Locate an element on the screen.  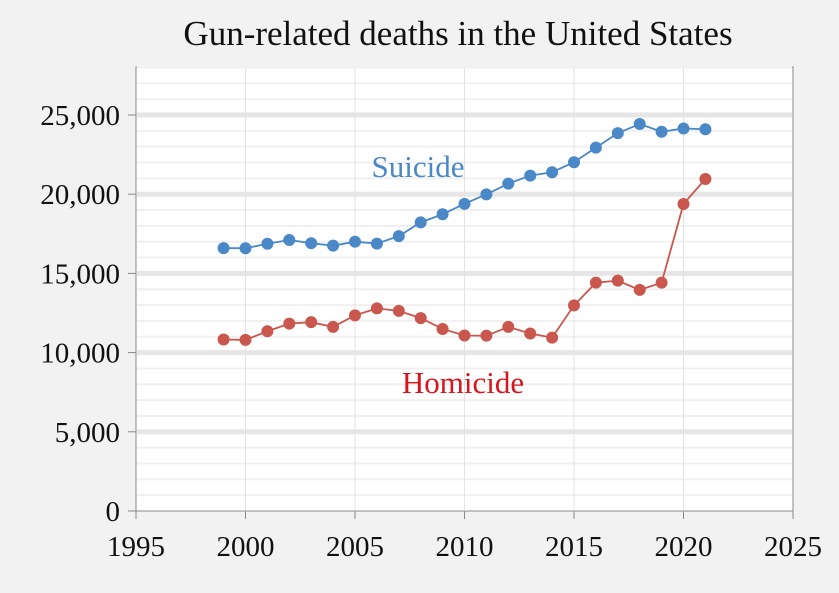
x-tick-label: 2010 is located at coordinates (465, 547).